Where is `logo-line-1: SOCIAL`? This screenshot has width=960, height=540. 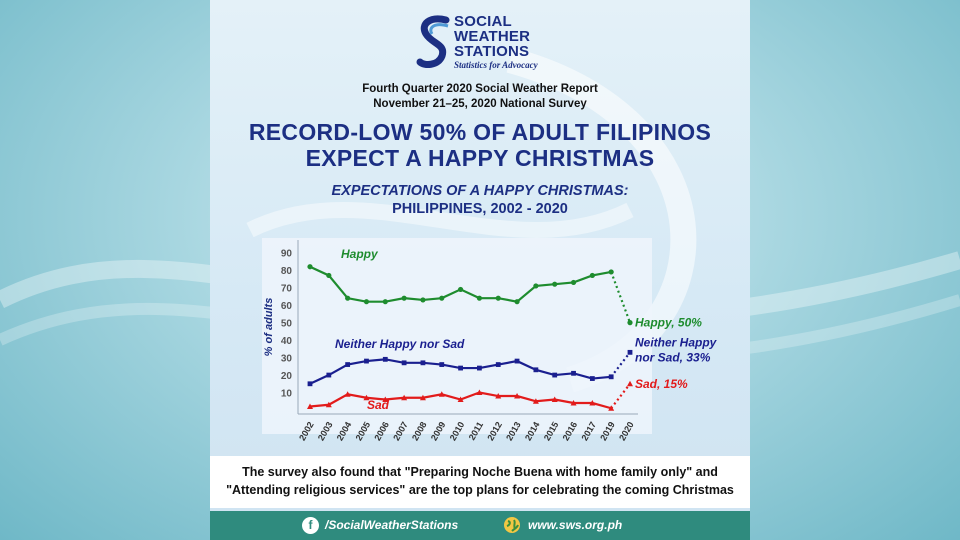 logo-line-1: SOCIAL is located at coordinates (483, 21).